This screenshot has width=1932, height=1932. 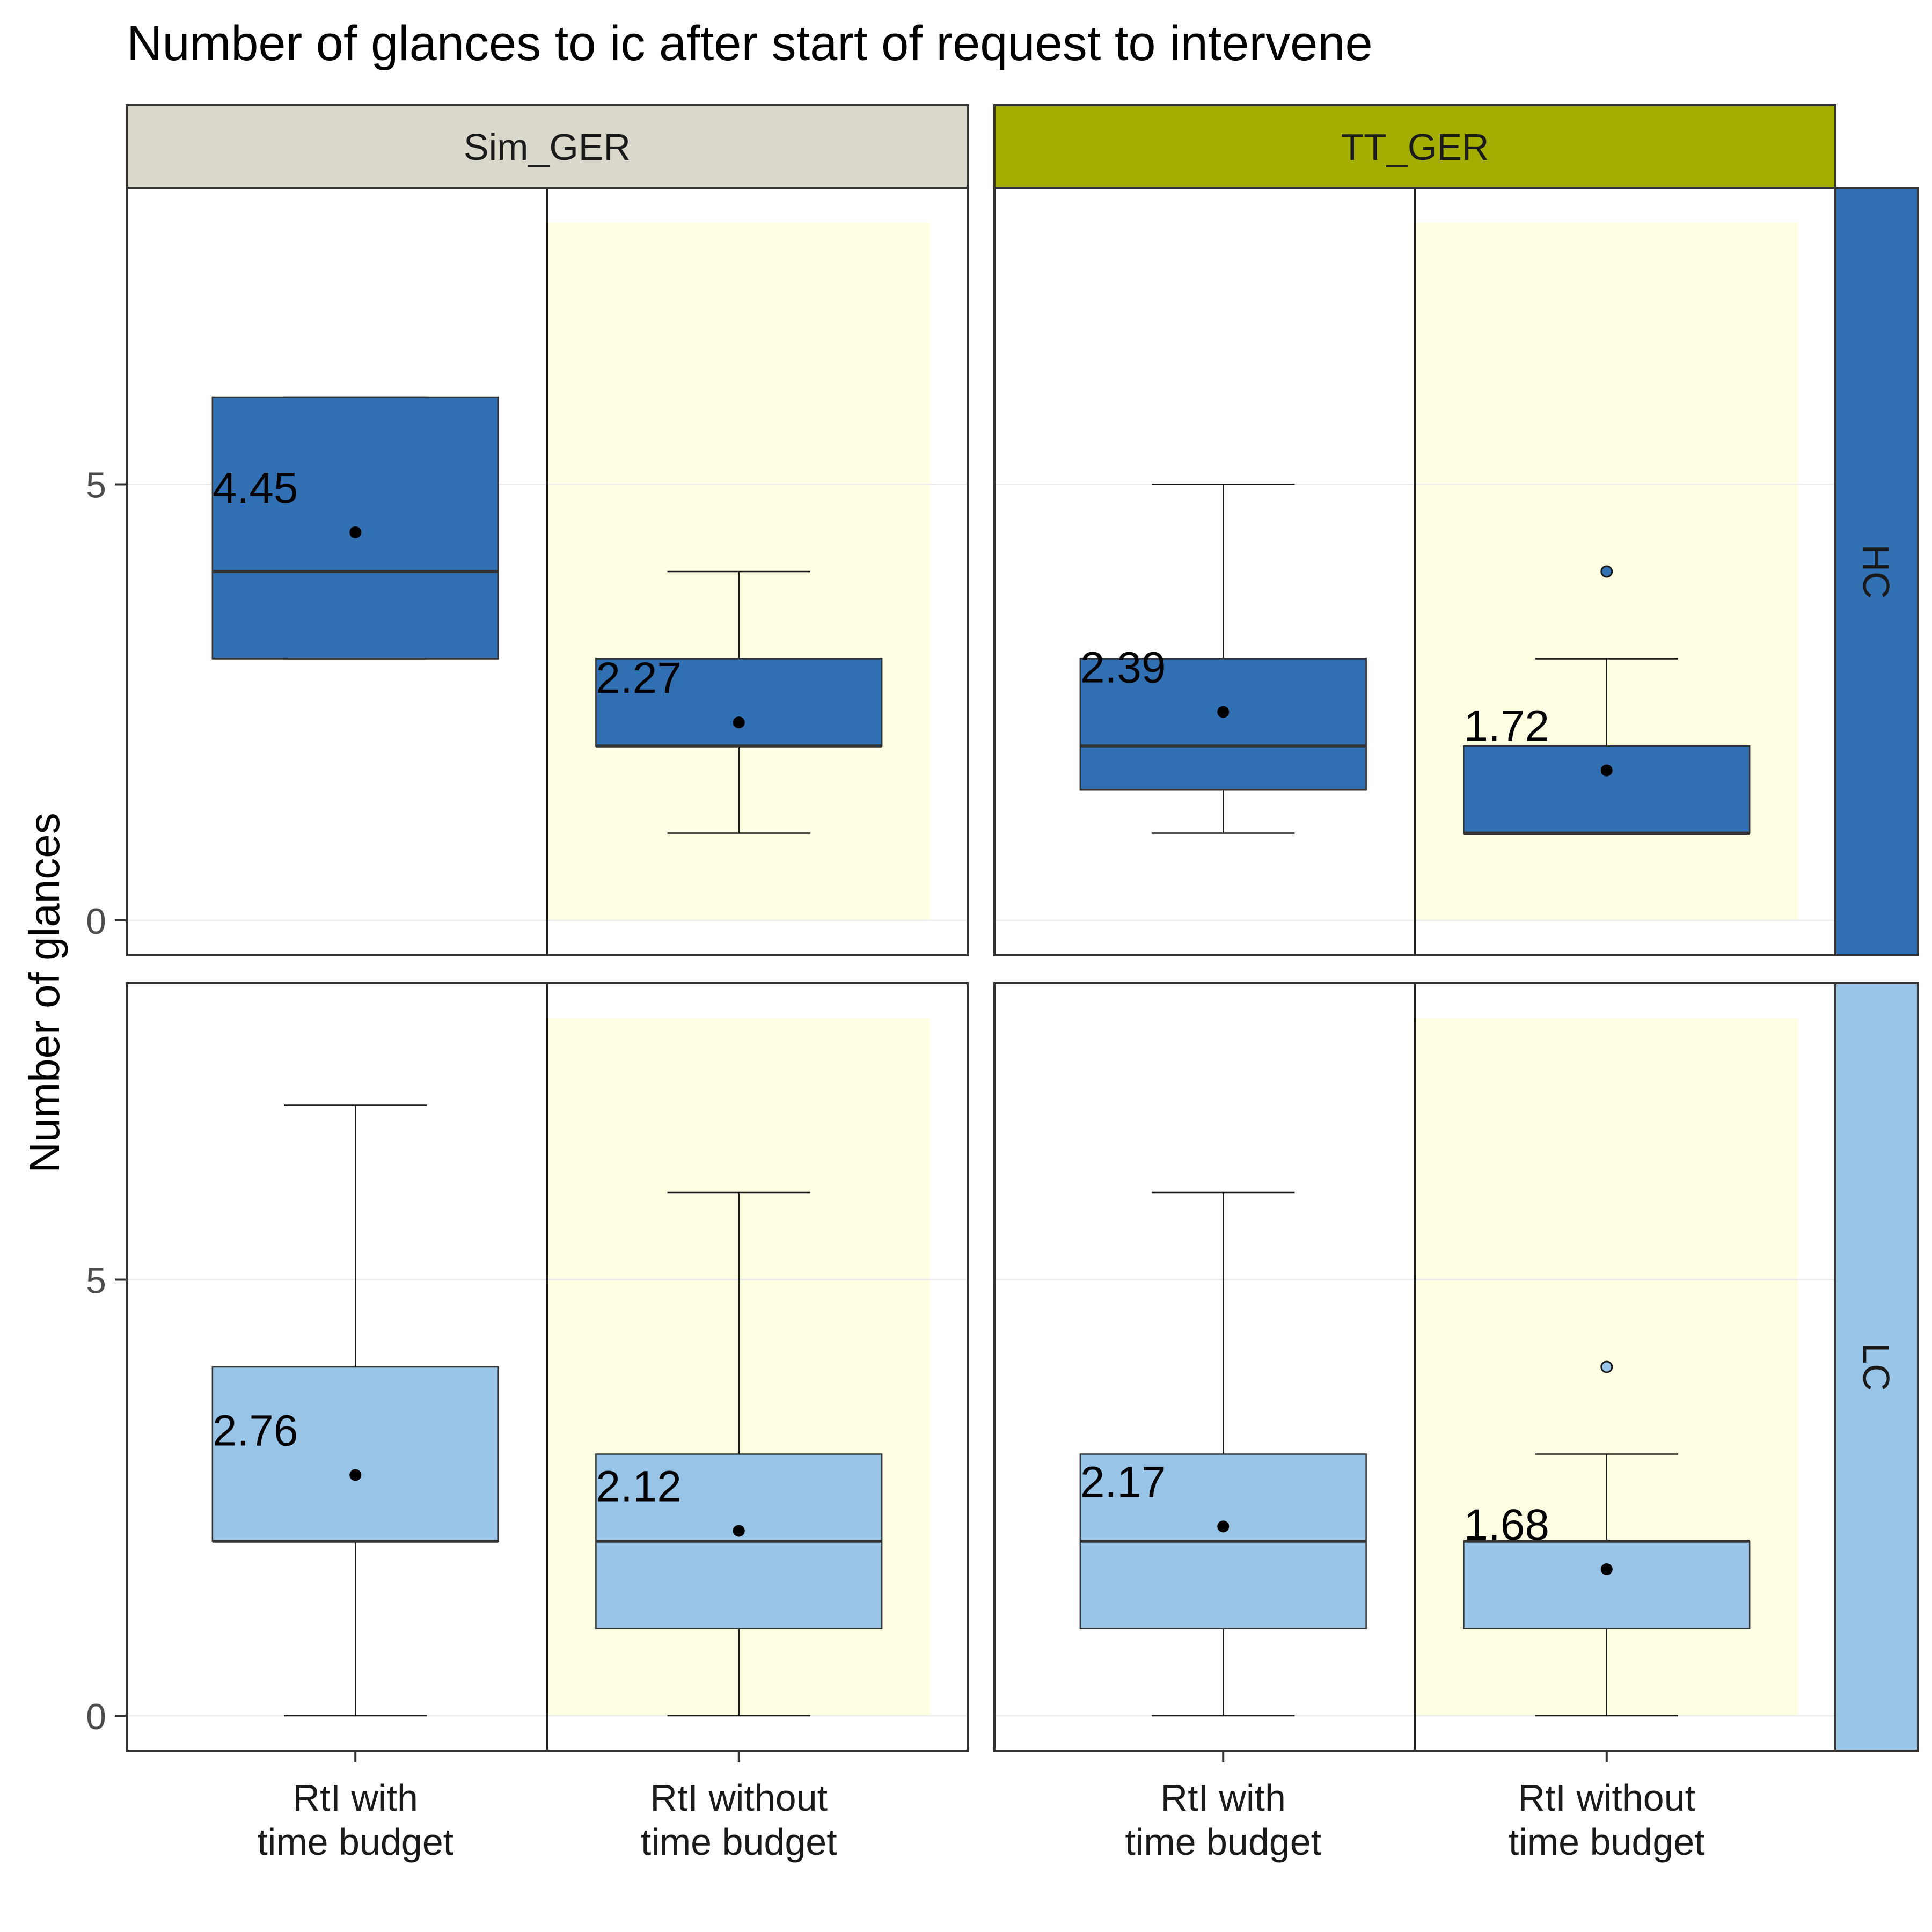 I want to click on mean-label: 4.45, so click(x=255, y=488).